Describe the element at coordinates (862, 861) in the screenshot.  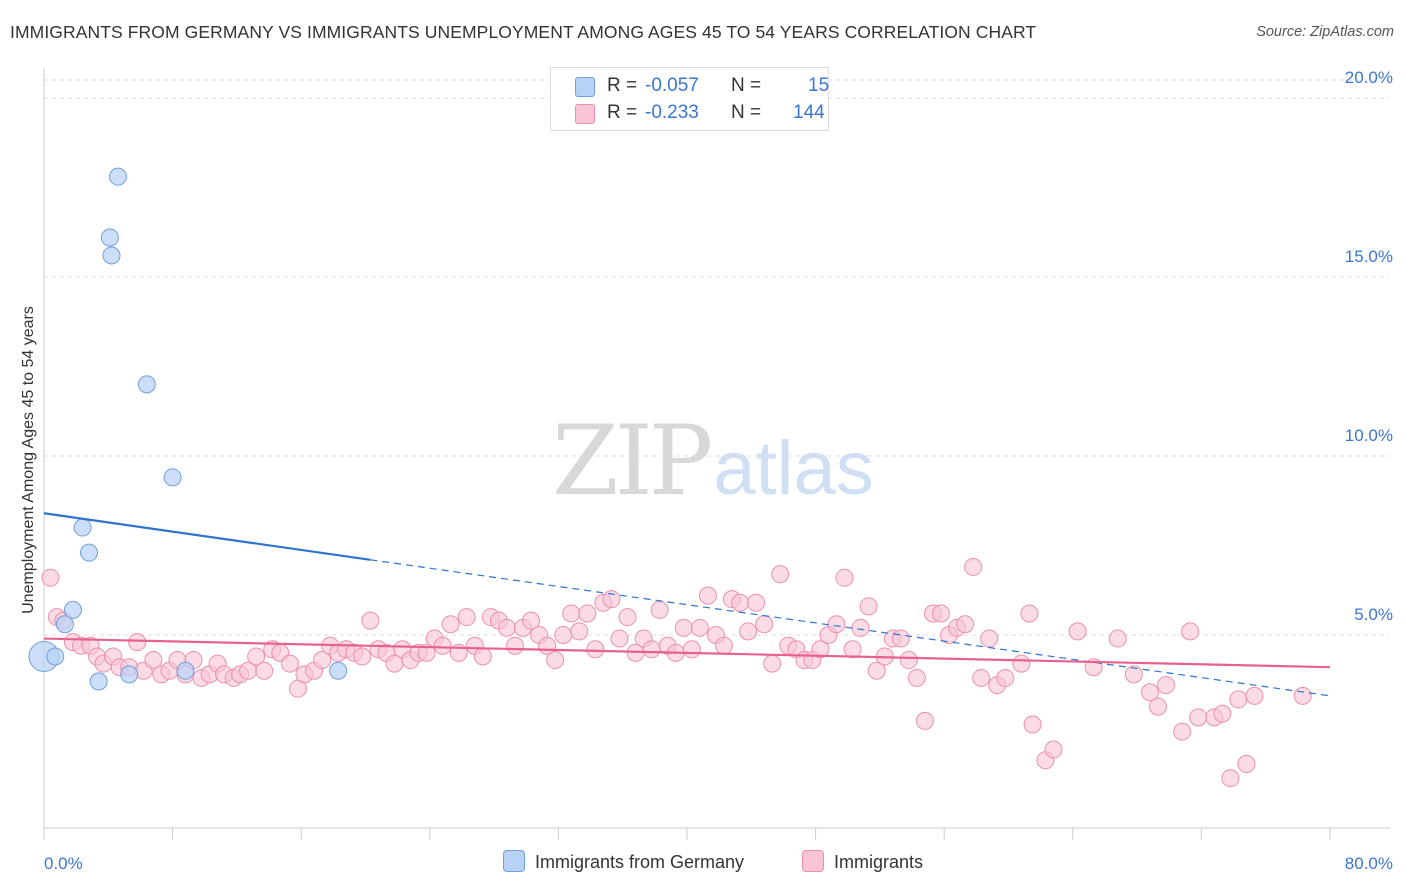
I see `legend-item-immigrants: Immigrants` at that location.